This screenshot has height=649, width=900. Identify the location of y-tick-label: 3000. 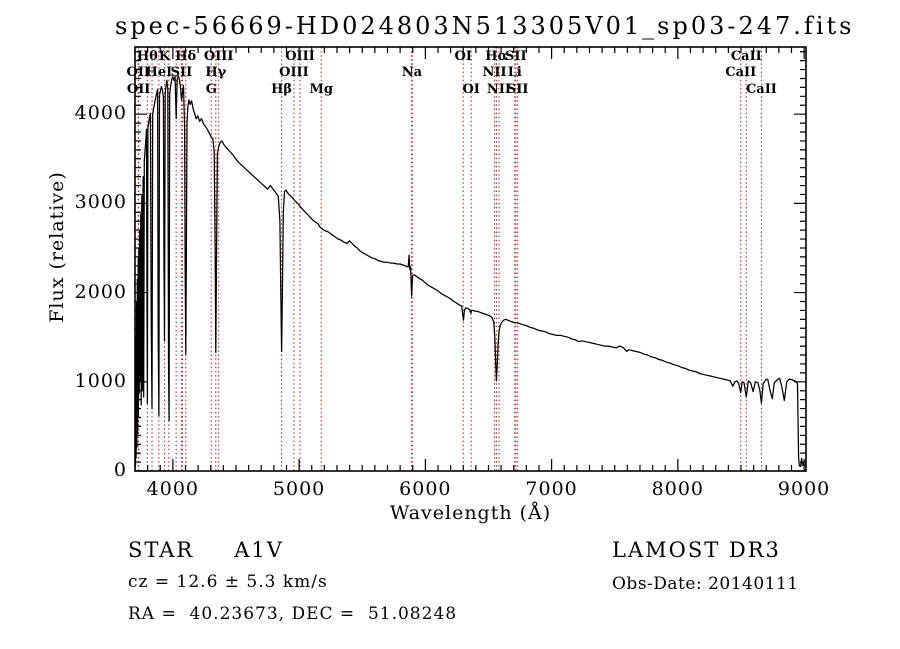
(100, 202).